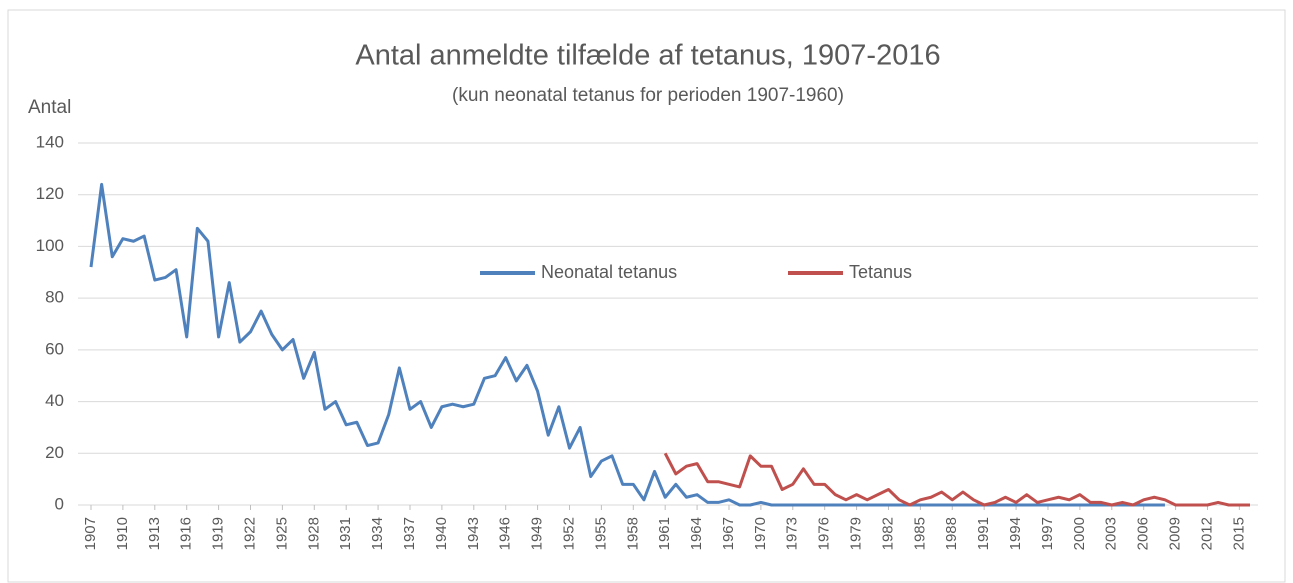  What do you see at coordinates (1079, 533) in the screenshot?
I see `x-tick-label: 2000` at bounding box center [1079, 533].